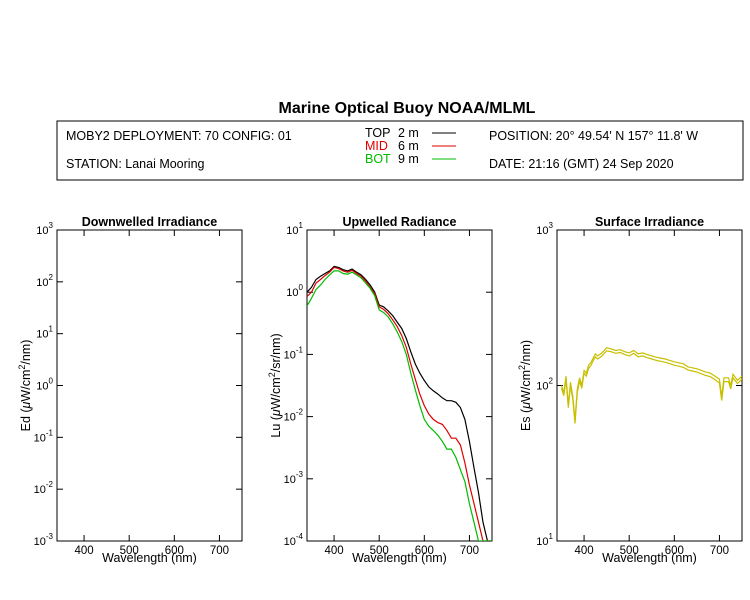 Image resolution: width=750 pixels, height=600 pixels. What do you see at coordinates (376, 146) in the screenshot?
I see `legend-label-mid: MID` at bounding box center [376, 146].